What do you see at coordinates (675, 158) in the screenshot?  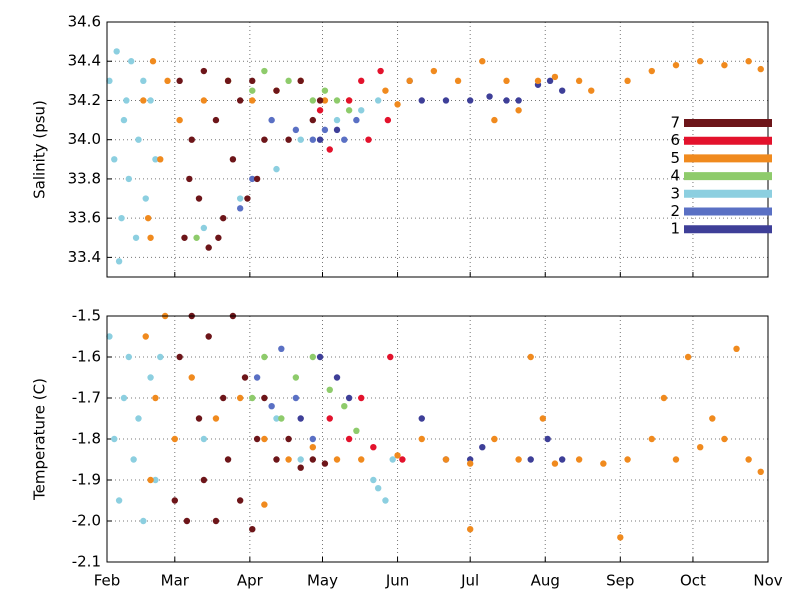 I see `legend-label: 5` at bounding box center [675, 158].